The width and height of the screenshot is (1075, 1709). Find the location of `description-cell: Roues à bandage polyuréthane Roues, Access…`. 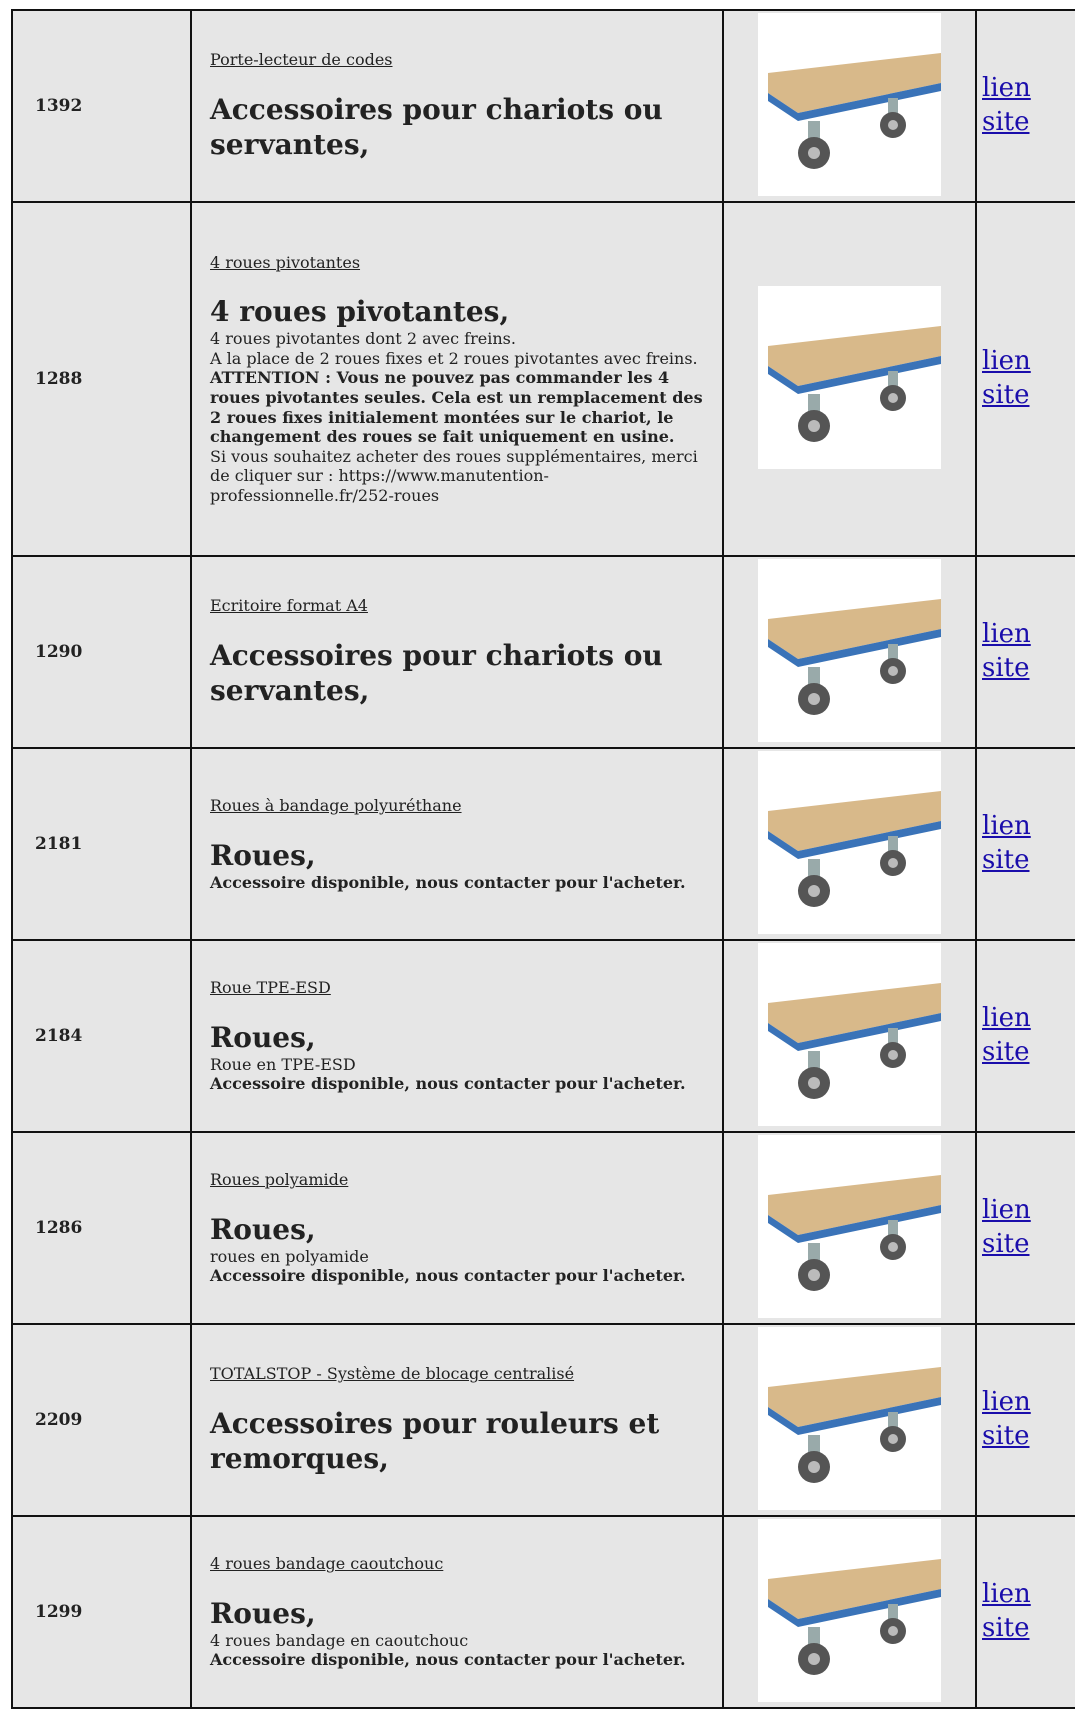

description-cell: Roues à bandage polyuréthane Roues, Access… is located at coordinates (457, 844).